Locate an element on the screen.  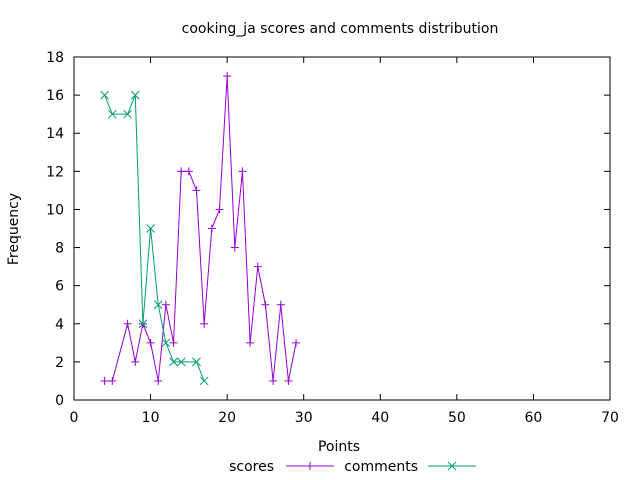
legend-swatch-marker-b is located at coordinates (452, 466).